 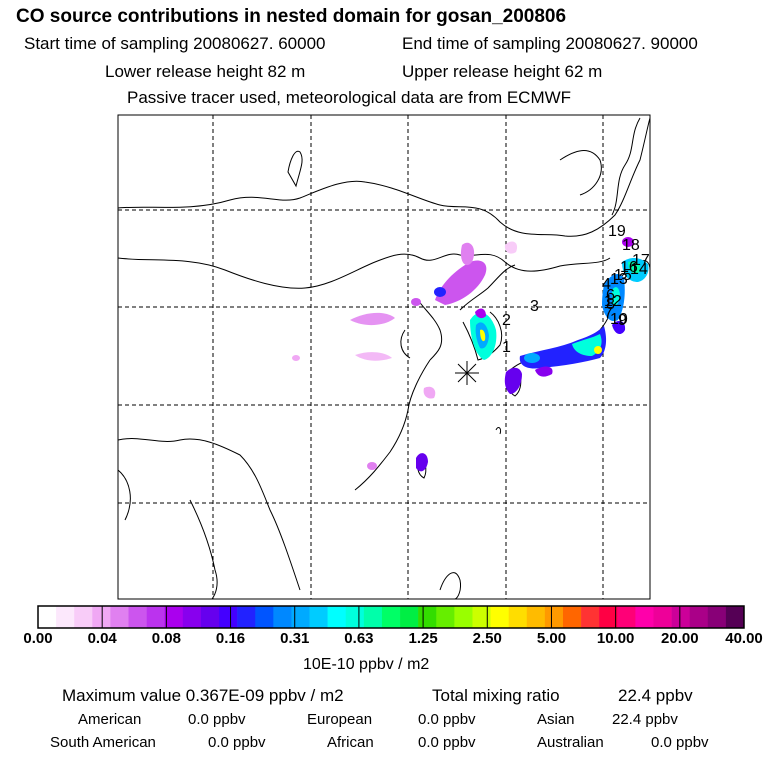 What do you see at coordinates (487, 638) in the screenshot?
I see `colorbar-tick-label: 2.50` at bounding box center [487, 638].